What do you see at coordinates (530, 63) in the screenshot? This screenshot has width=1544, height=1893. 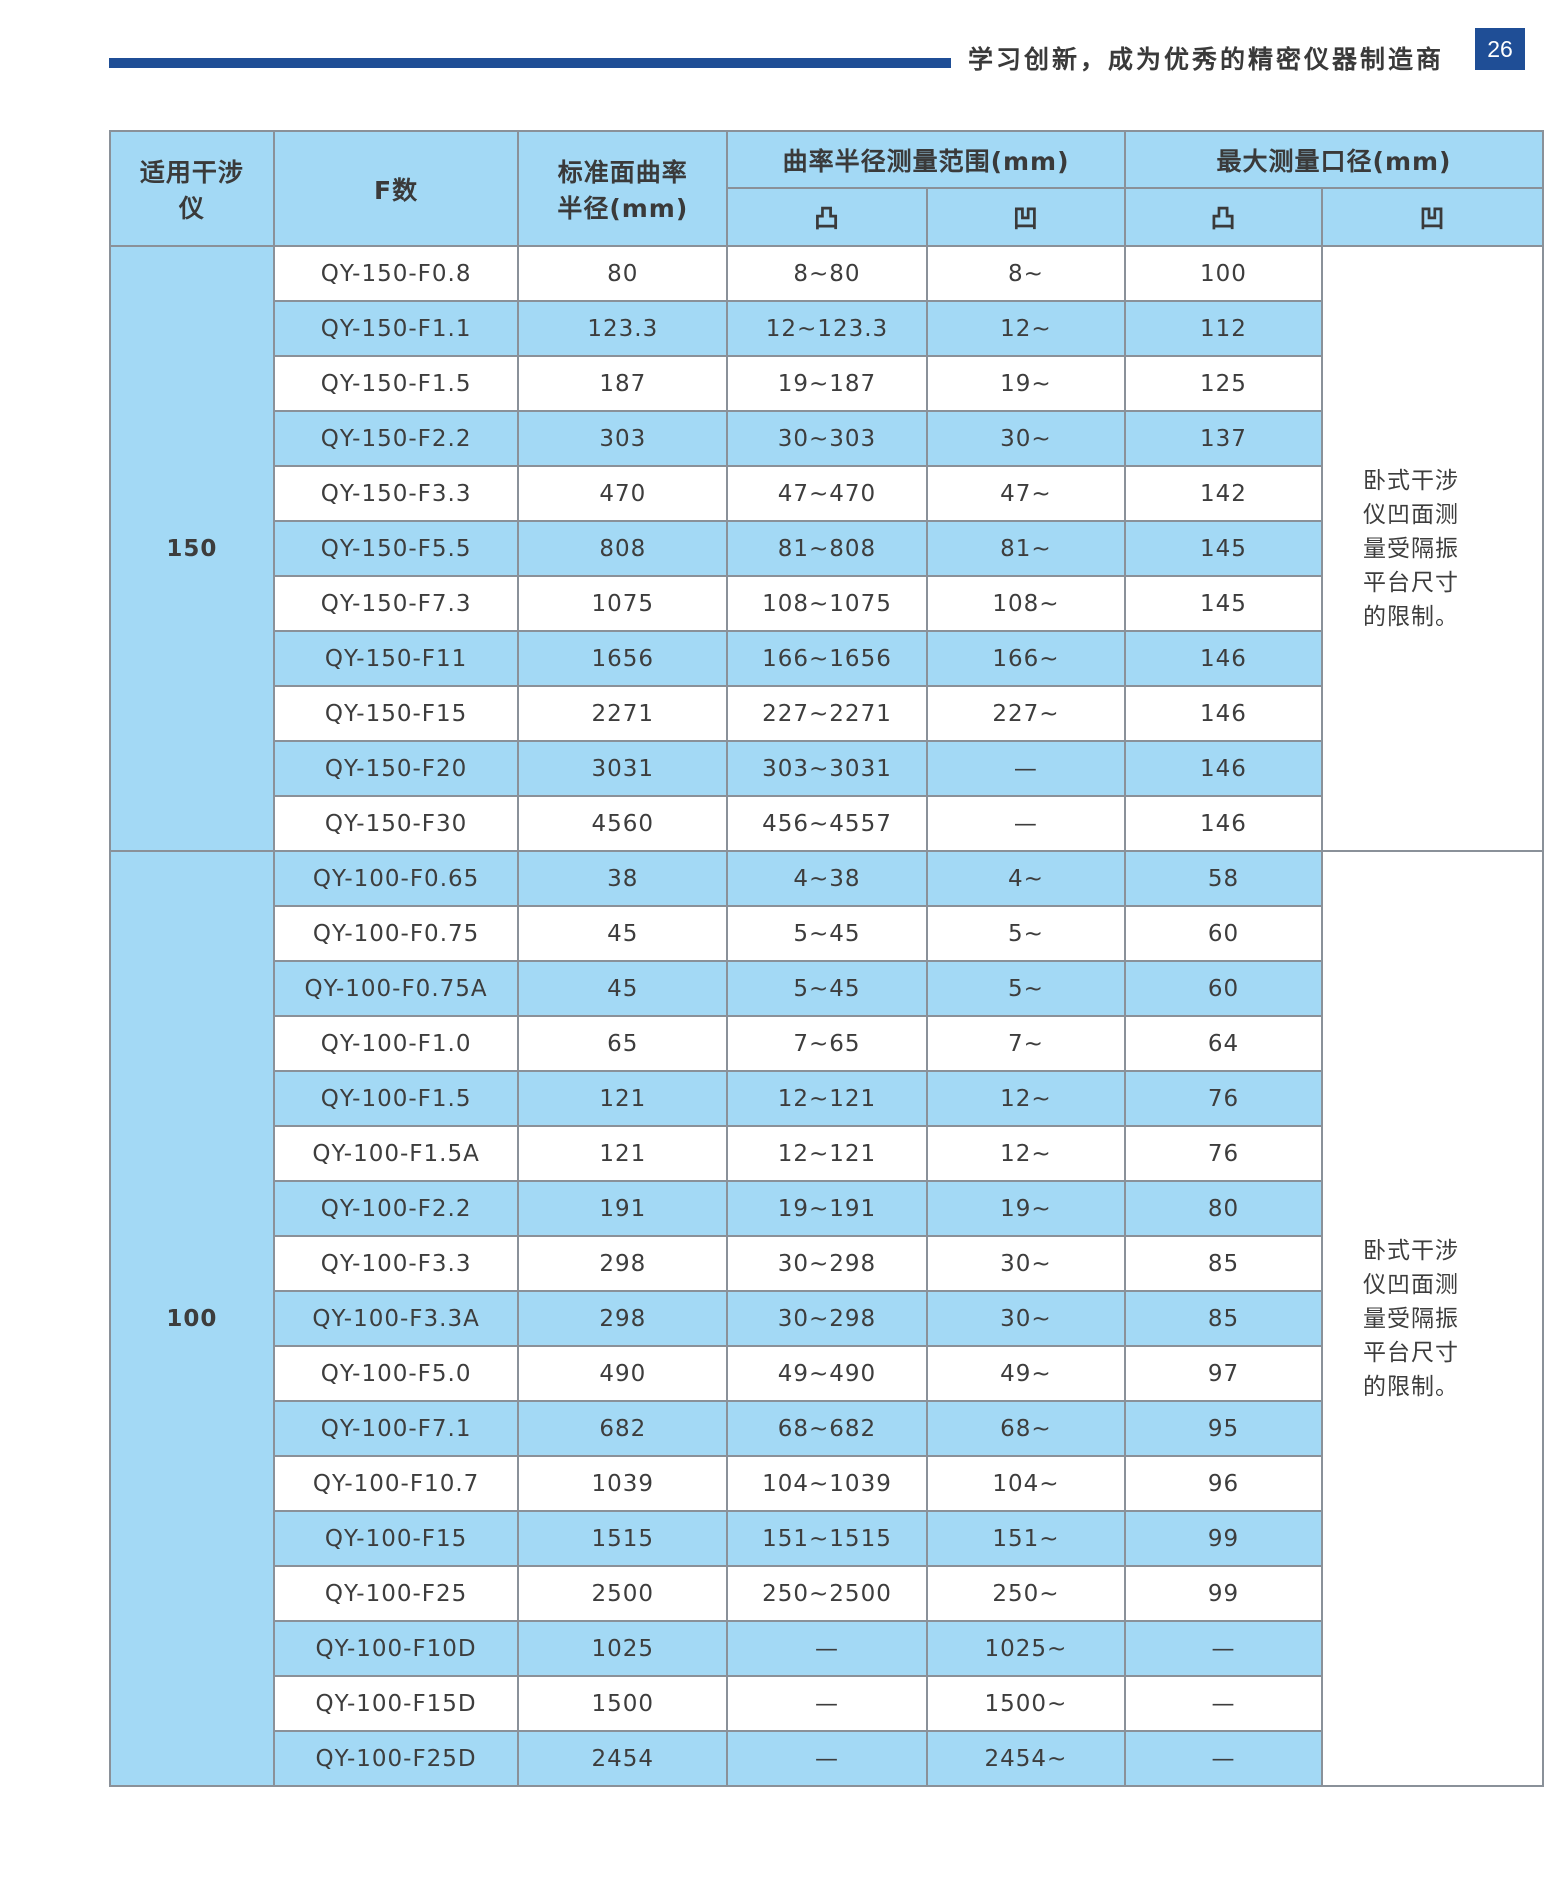 I see `header-bar` at bounding box center [530, 63].